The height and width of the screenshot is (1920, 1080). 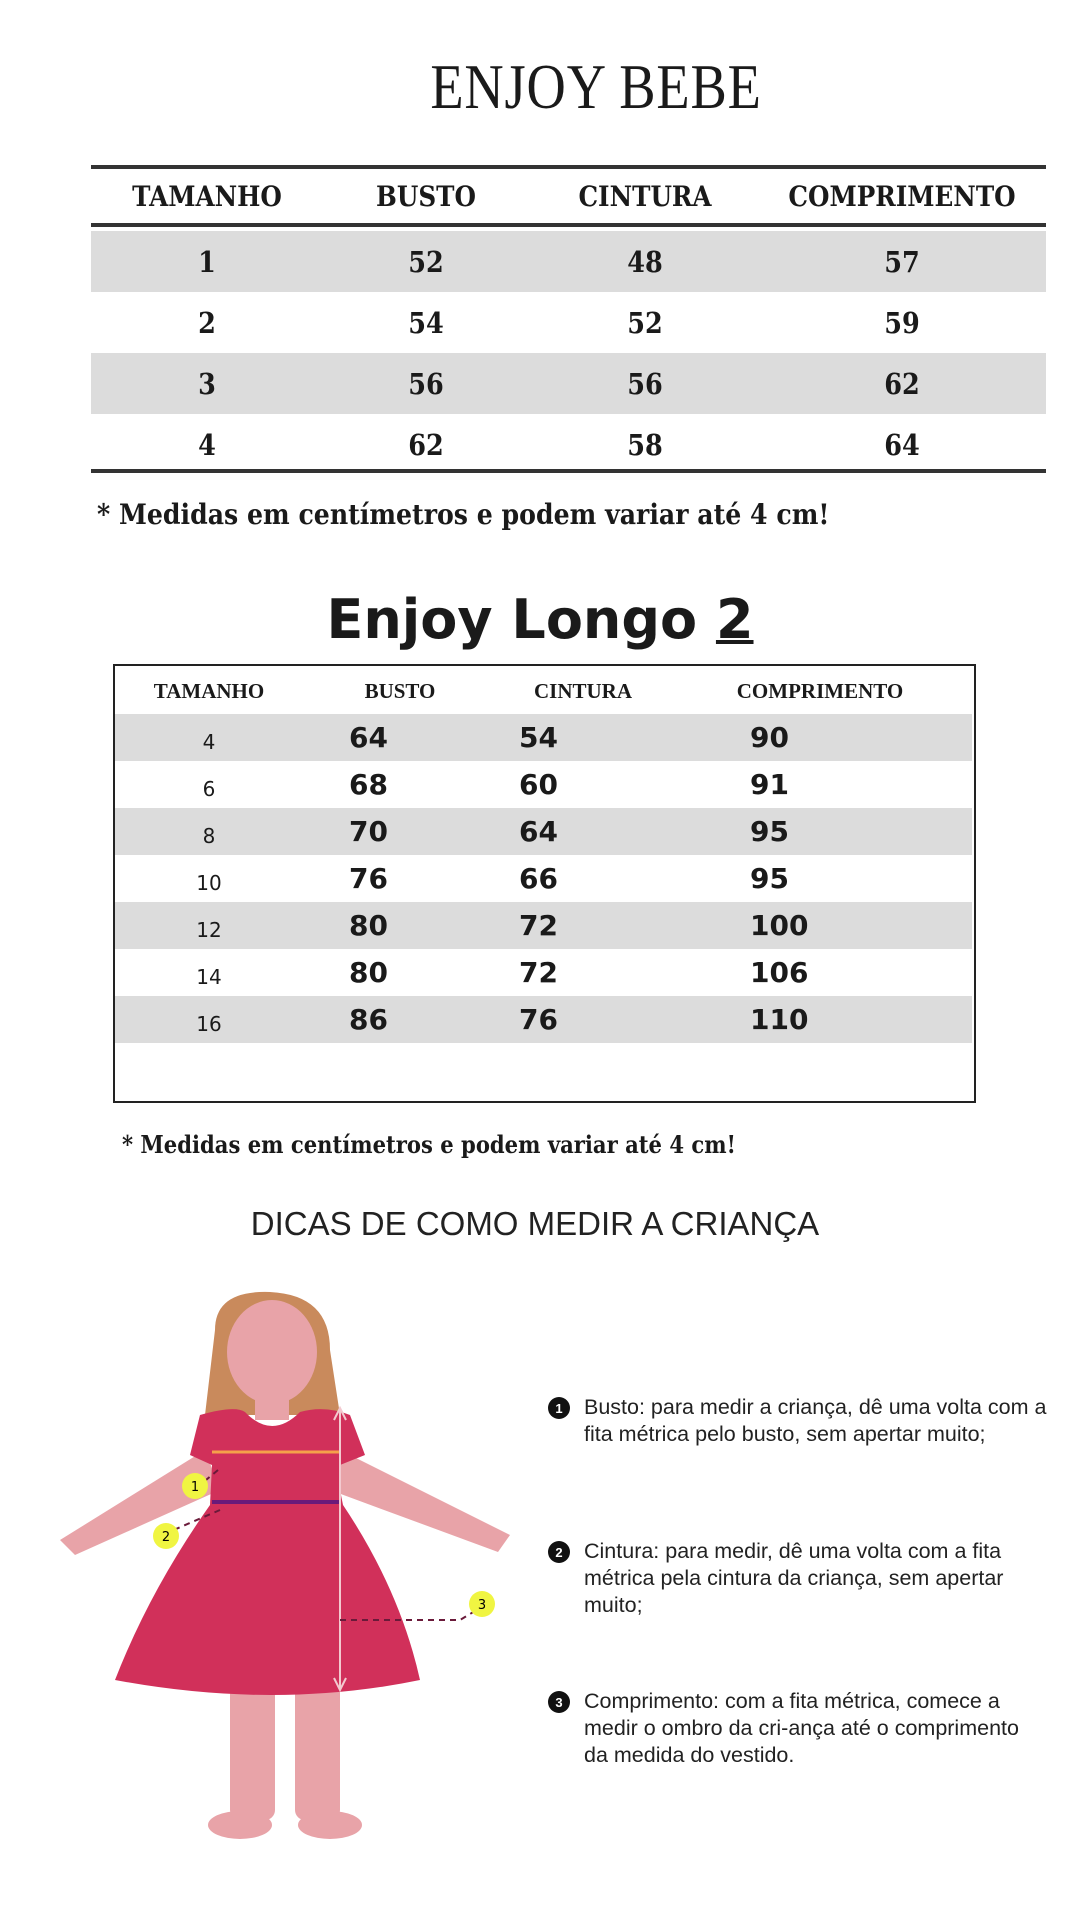 I want to click on table-cell: 110, so click(x=779, y=1019).